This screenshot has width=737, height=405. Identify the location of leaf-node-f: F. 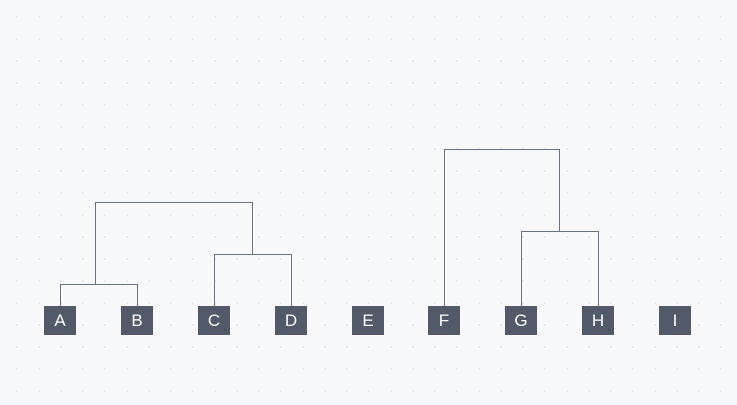
(444, 320).